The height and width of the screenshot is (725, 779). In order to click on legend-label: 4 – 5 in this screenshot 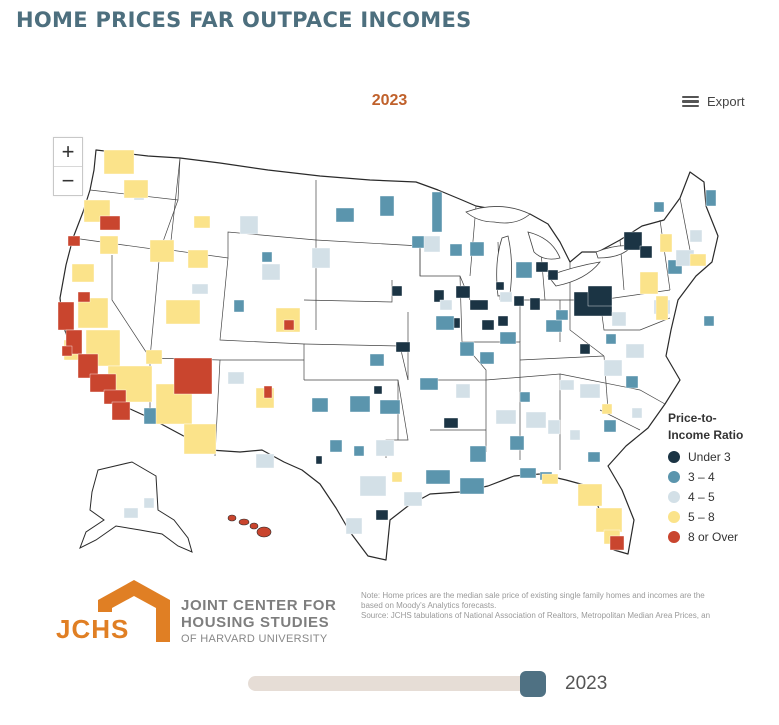, I will do `click(701, 497)`.